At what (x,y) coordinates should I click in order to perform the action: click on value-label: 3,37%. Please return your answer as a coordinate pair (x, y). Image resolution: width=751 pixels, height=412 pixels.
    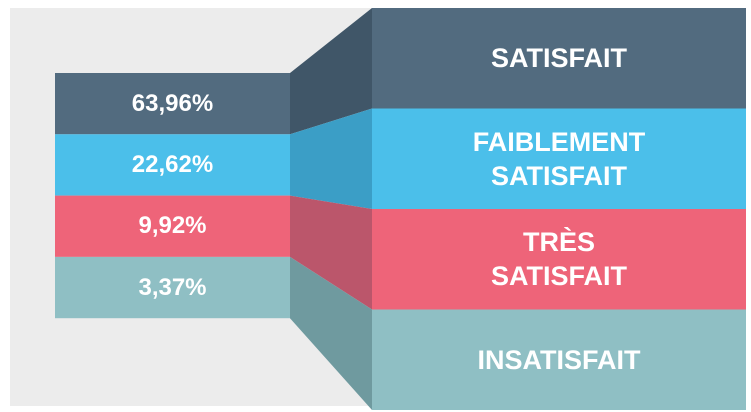
    Looking at the image, I should click on (172, 287).